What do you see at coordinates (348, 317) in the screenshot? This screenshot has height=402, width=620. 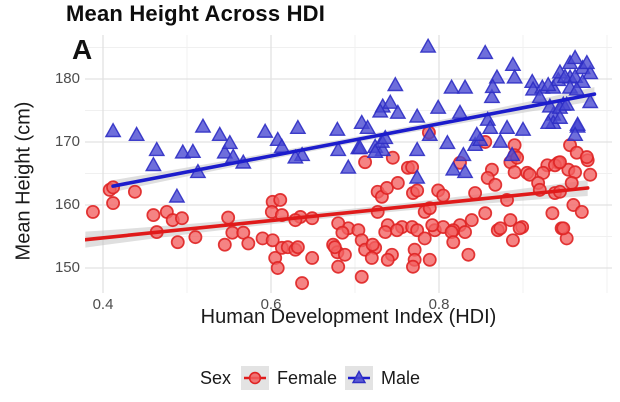 I see `x-axis-title: Human Development Index (HDI)` at bounding box center [348, 317].